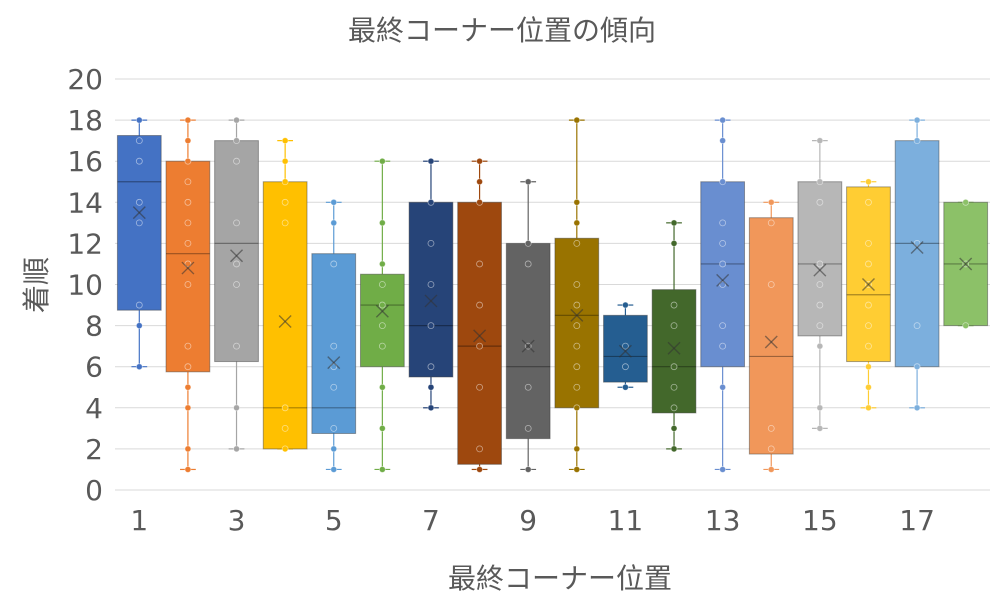  I want to click on y-tick-label: 20, so click(85, 79).